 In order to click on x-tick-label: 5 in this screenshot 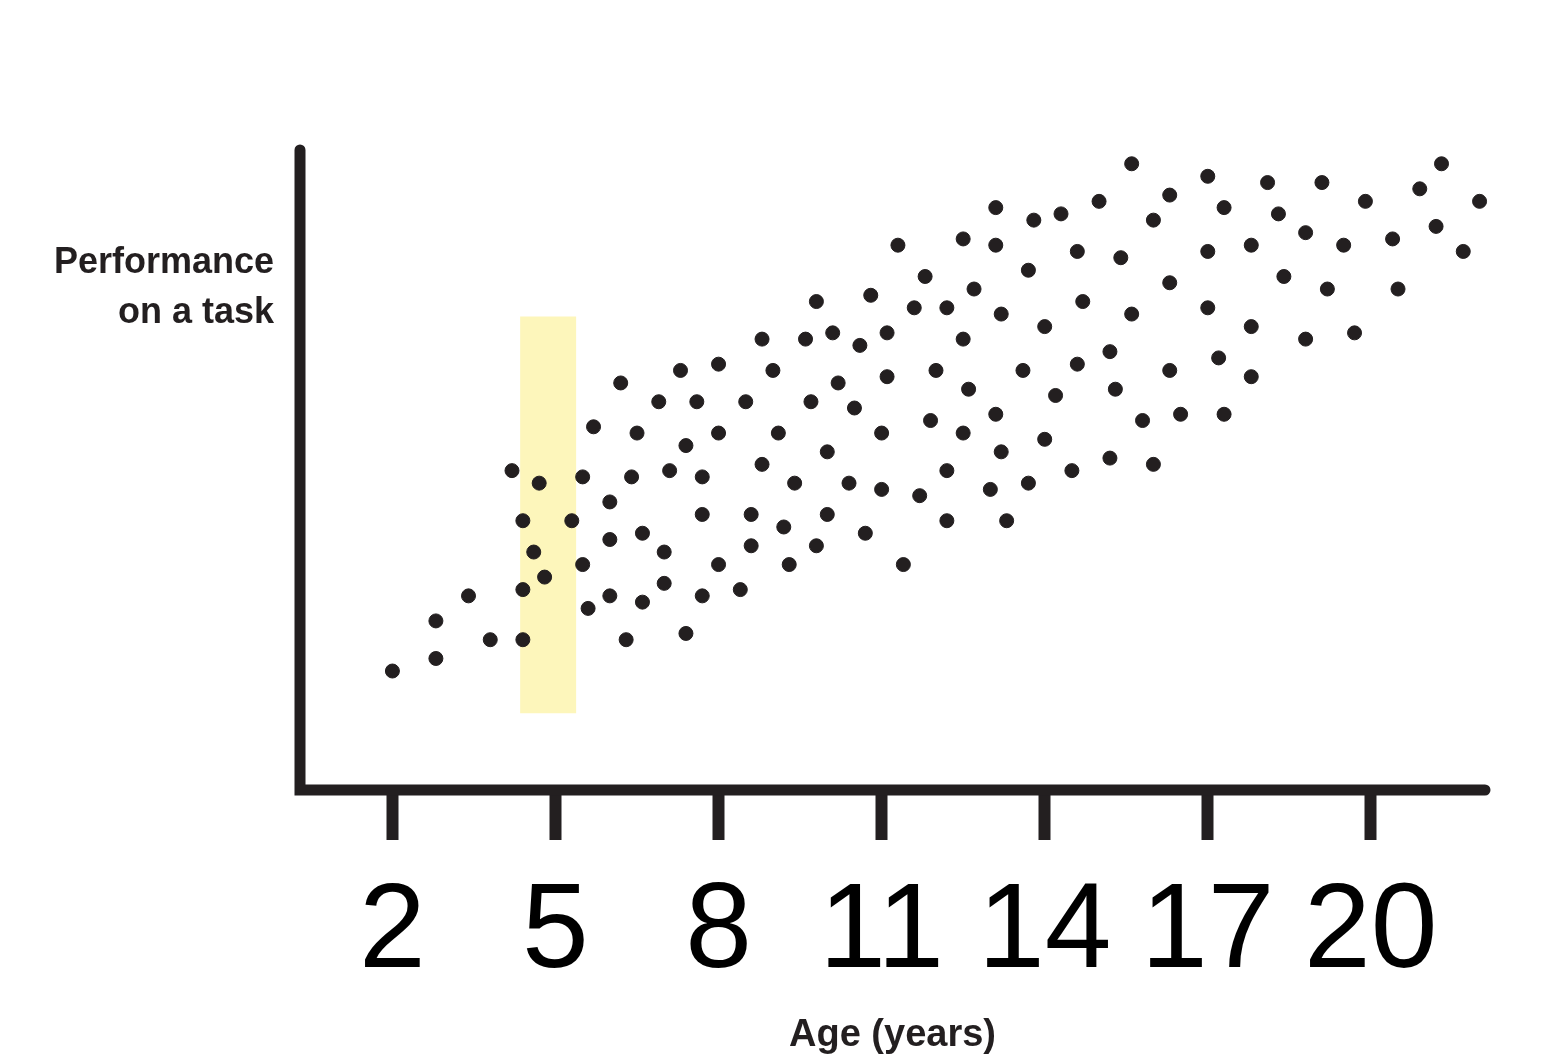, I will do `click(555, 925)`.